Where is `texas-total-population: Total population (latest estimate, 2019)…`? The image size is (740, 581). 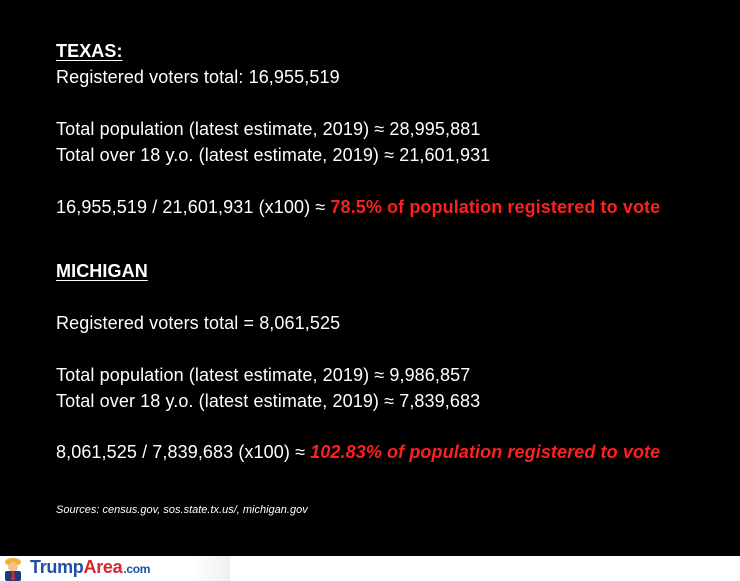 texas-total-population: Total population (latest estimate, 2019)… is located at coordinates (268, 129).